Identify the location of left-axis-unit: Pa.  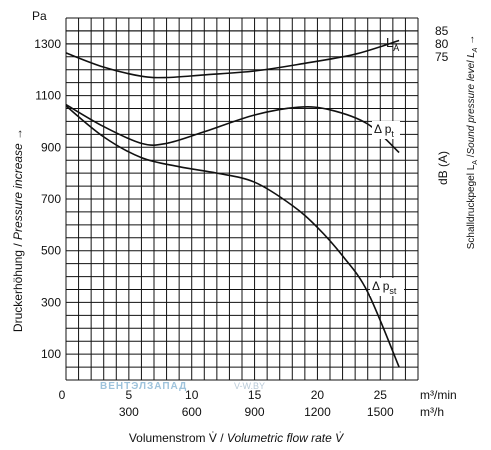
(39, 16).